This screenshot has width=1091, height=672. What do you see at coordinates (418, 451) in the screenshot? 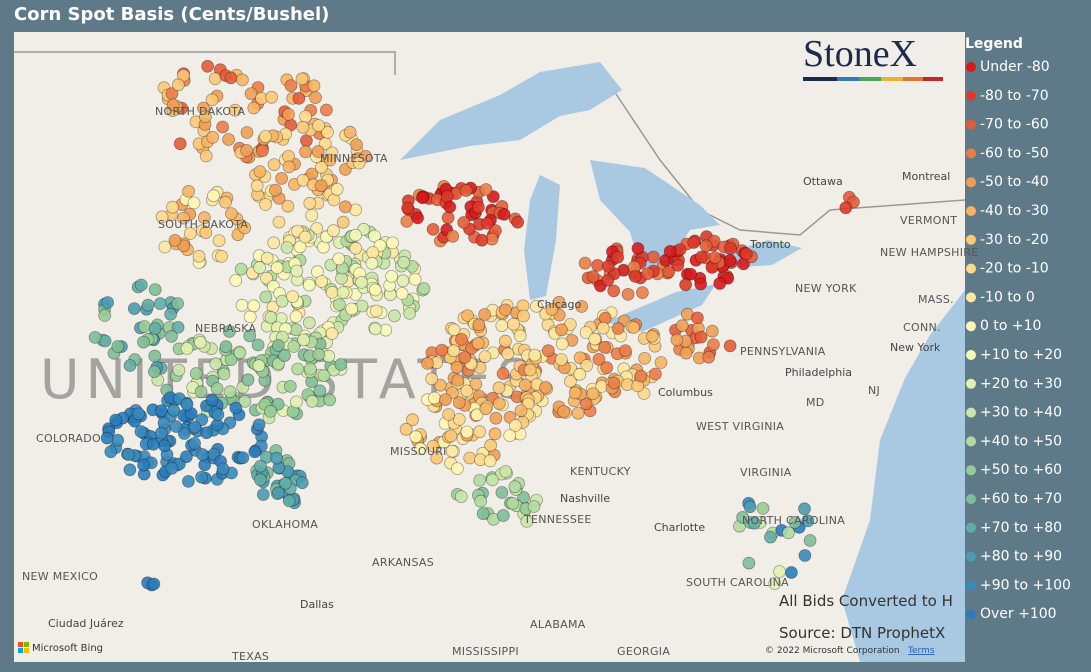
I see `state-label: MISSOURI` at bounding box center [418, 451].